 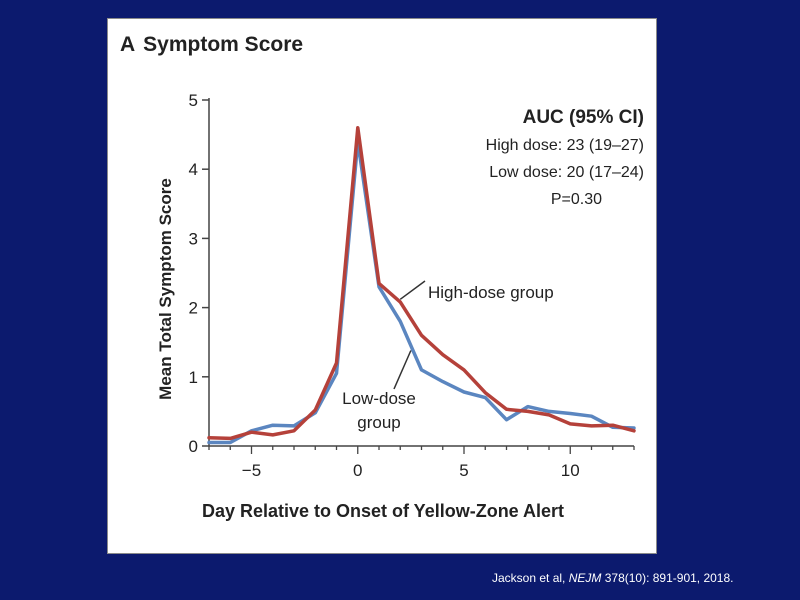 I want to click on x-tick-label--5: −5, so click(x=251, y=470).